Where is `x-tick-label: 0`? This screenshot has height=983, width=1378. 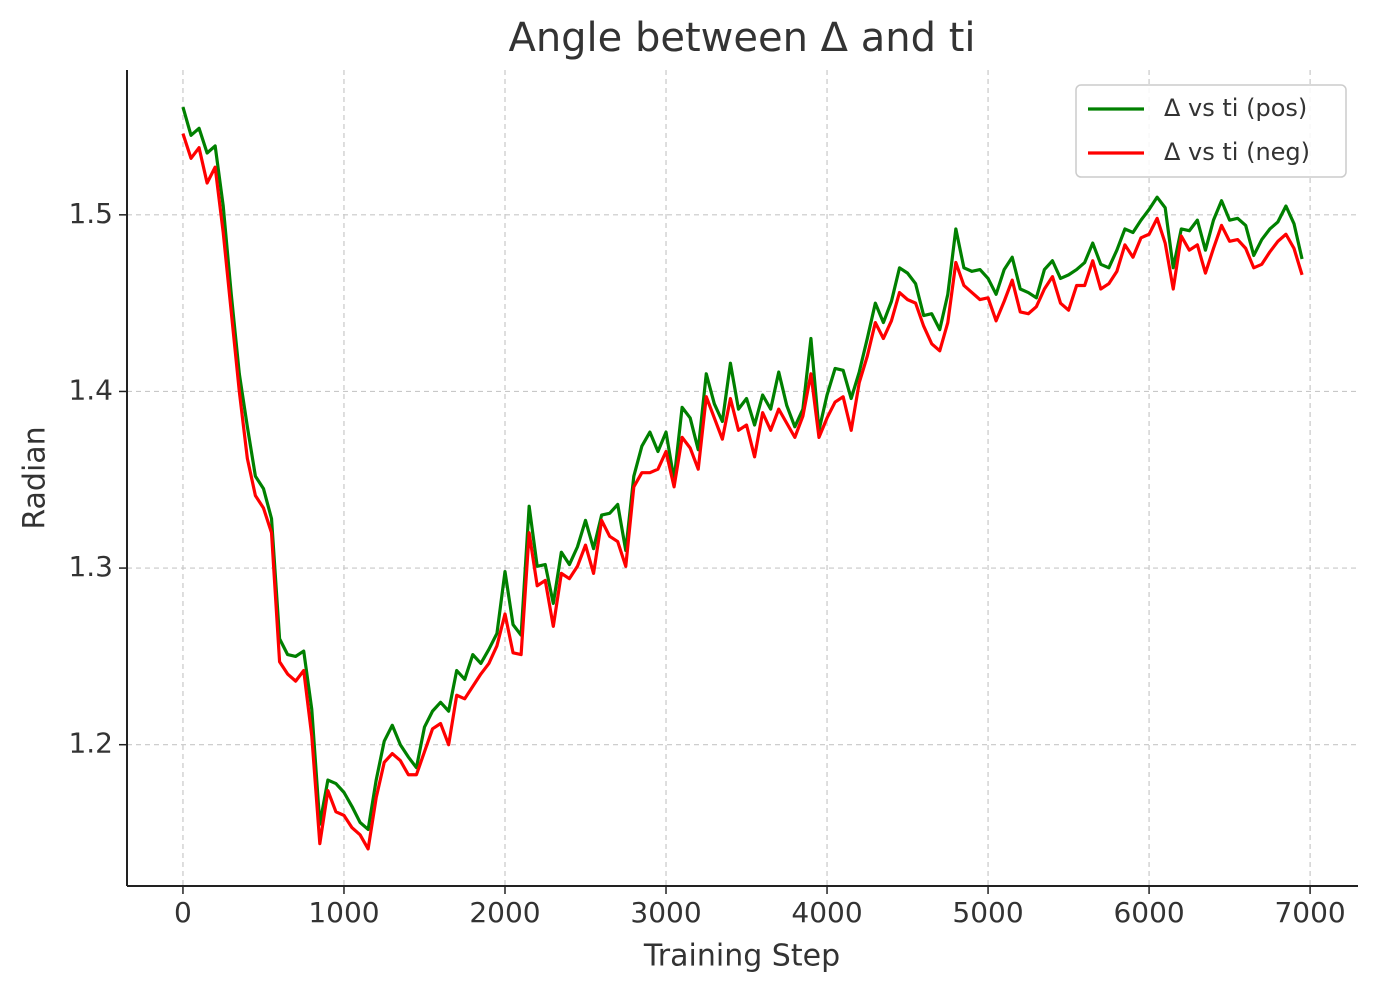 x-tick-label: 0 is located at coordinates (183, 912).